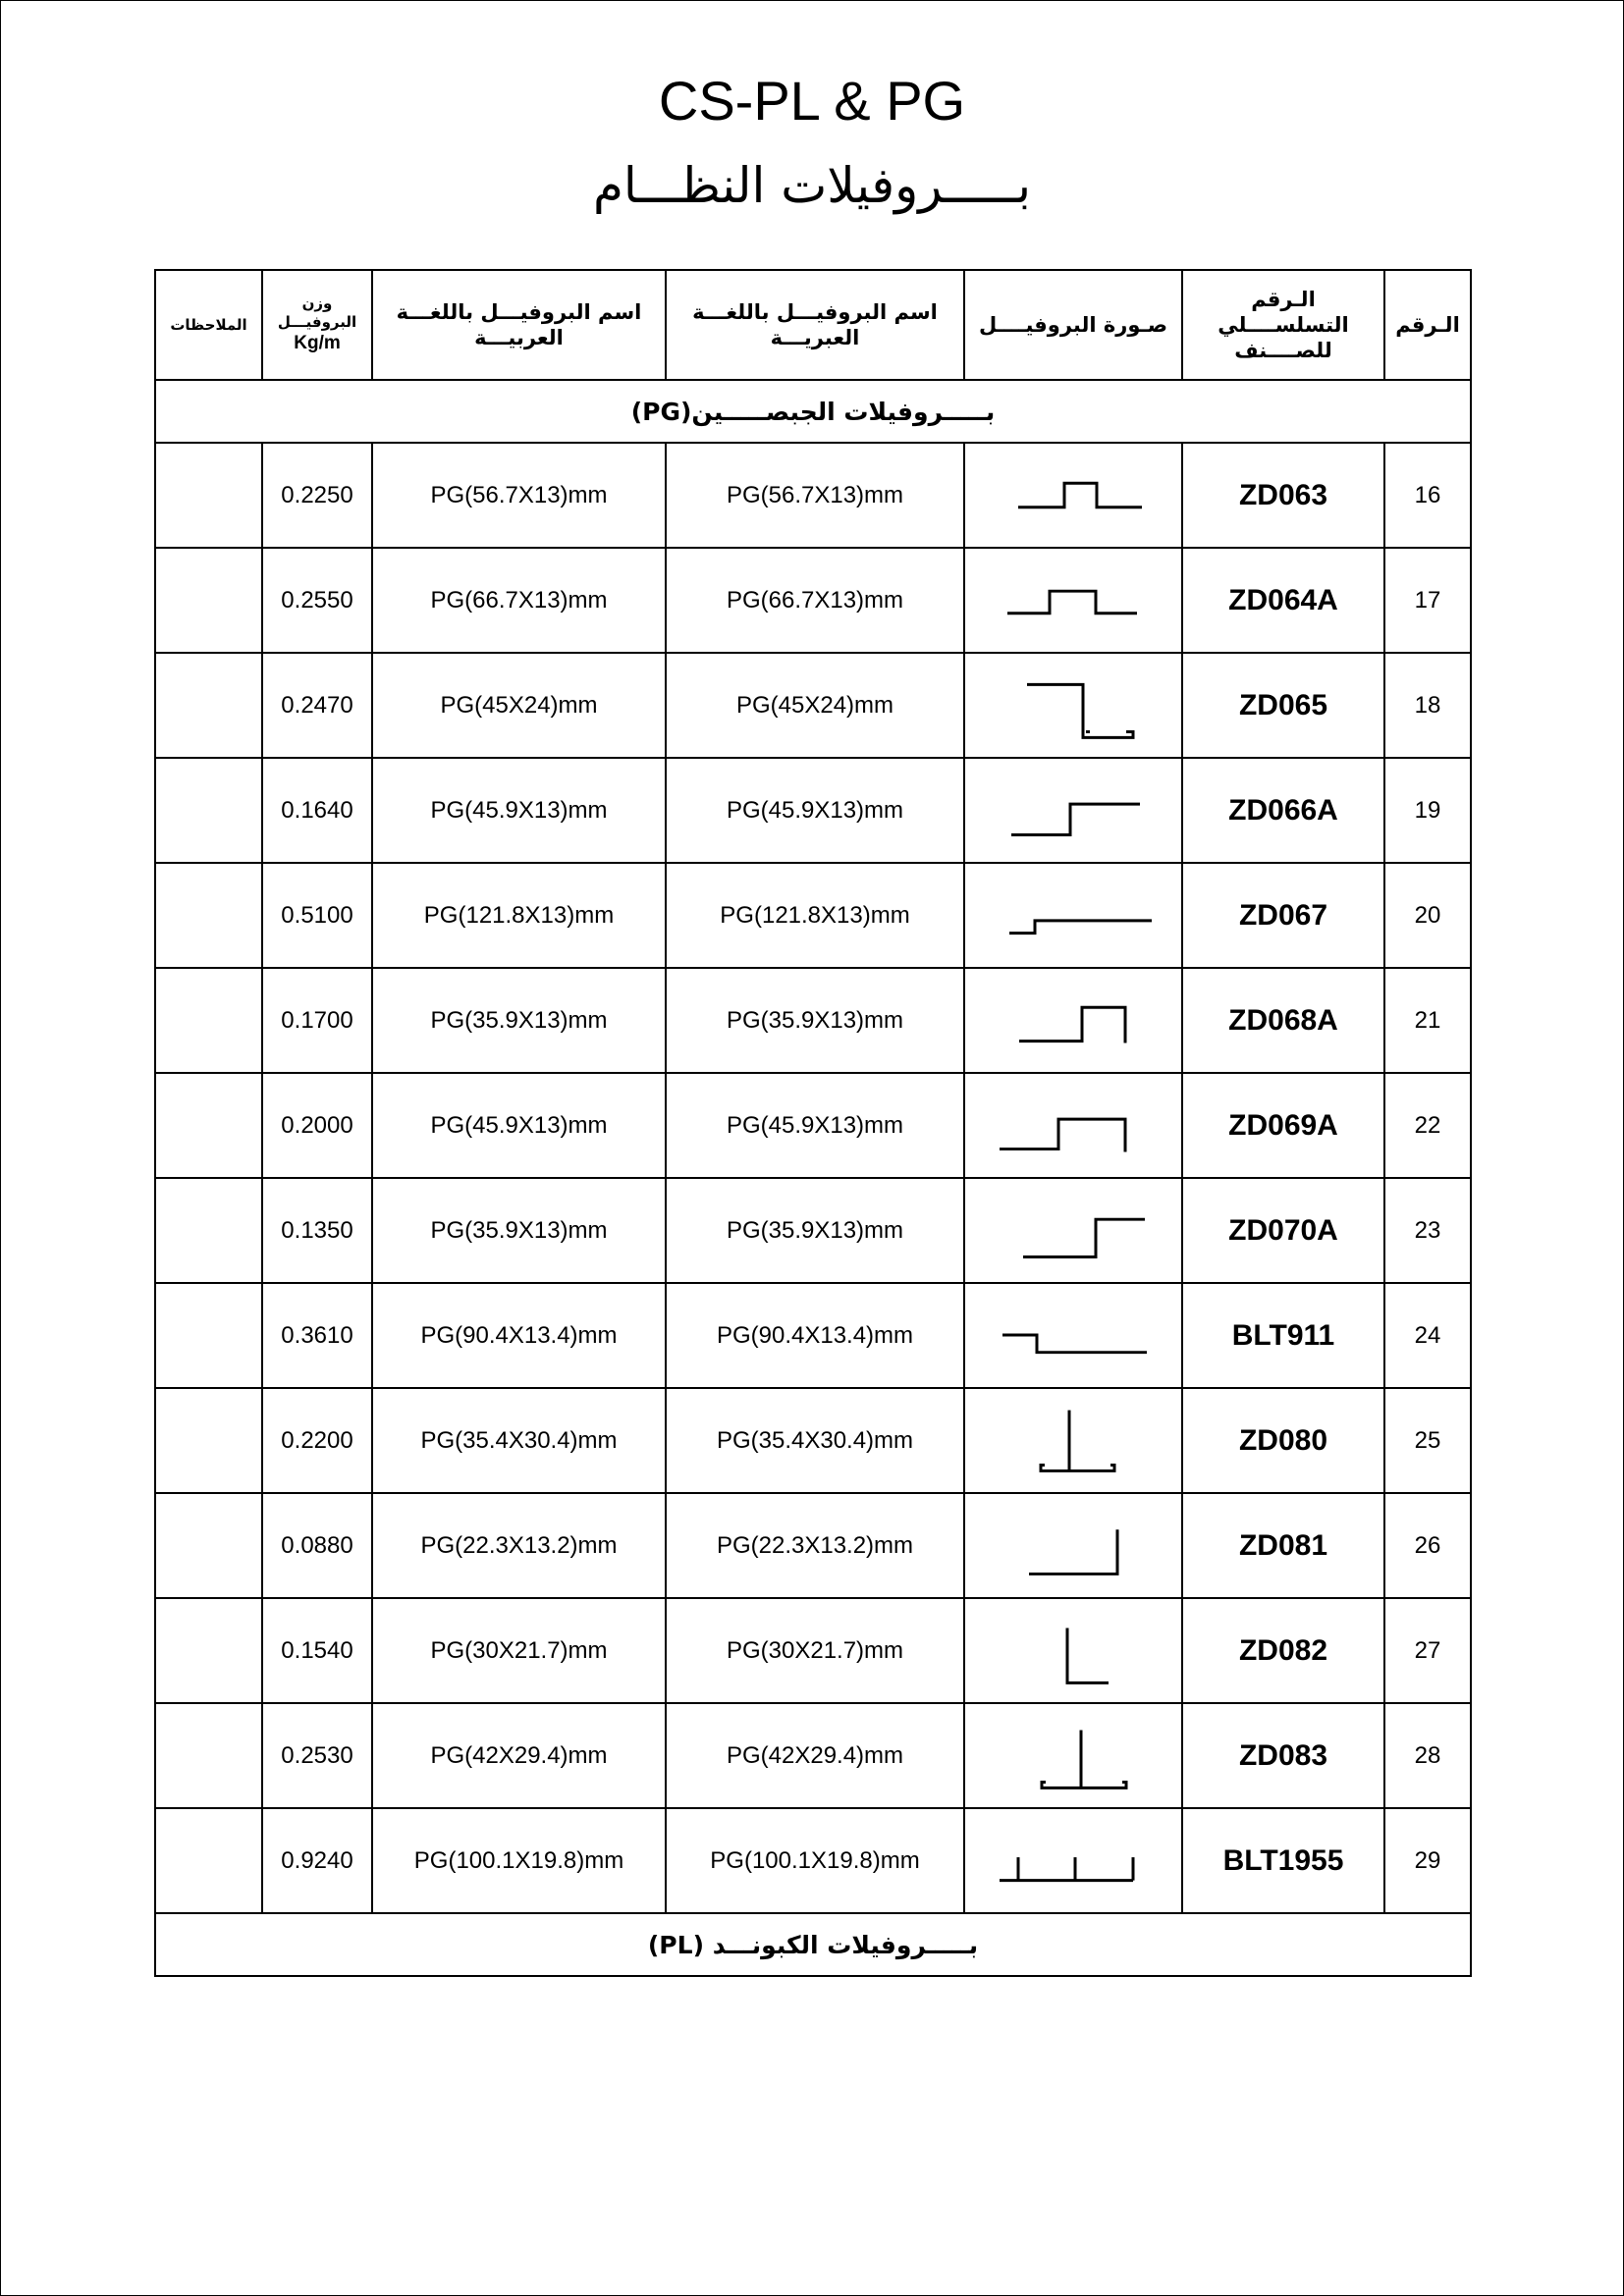 The image size is (1624, 2296). I want to click on header-weight: وزن البروفيـــل Kg/m, so click(317, 325).